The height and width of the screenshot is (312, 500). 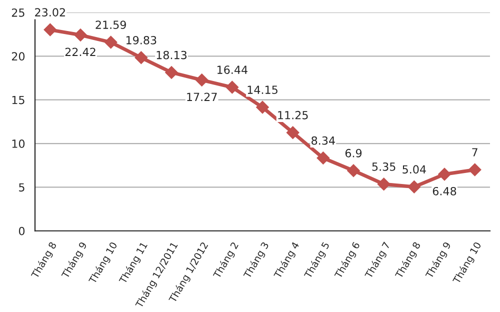 What do you see at coordinates (444, 191) in the screenshot?
I see `data-label: 6.48` at bounding box center [444, 191].